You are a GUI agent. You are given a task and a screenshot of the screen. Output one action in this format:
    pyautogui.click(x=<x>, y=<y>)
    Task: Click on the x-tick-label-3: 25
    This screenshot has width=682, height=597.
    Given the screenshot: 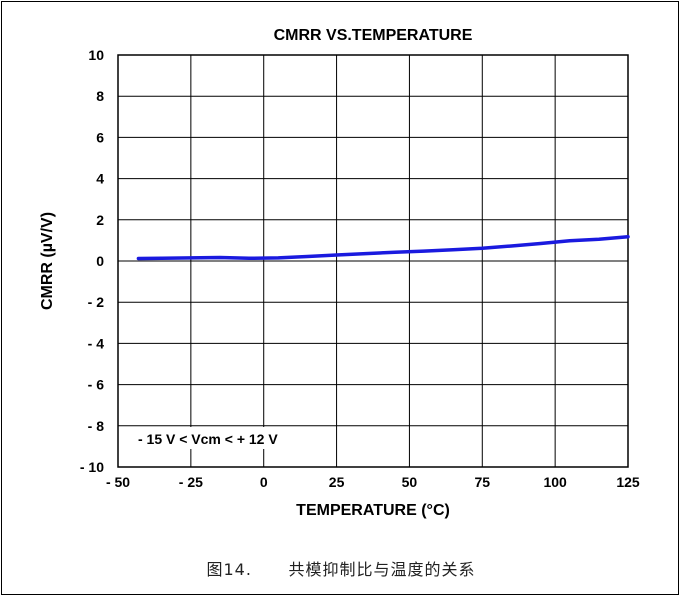 What is the action you would take?
    pyautogui.click(x=337, y=482)
    